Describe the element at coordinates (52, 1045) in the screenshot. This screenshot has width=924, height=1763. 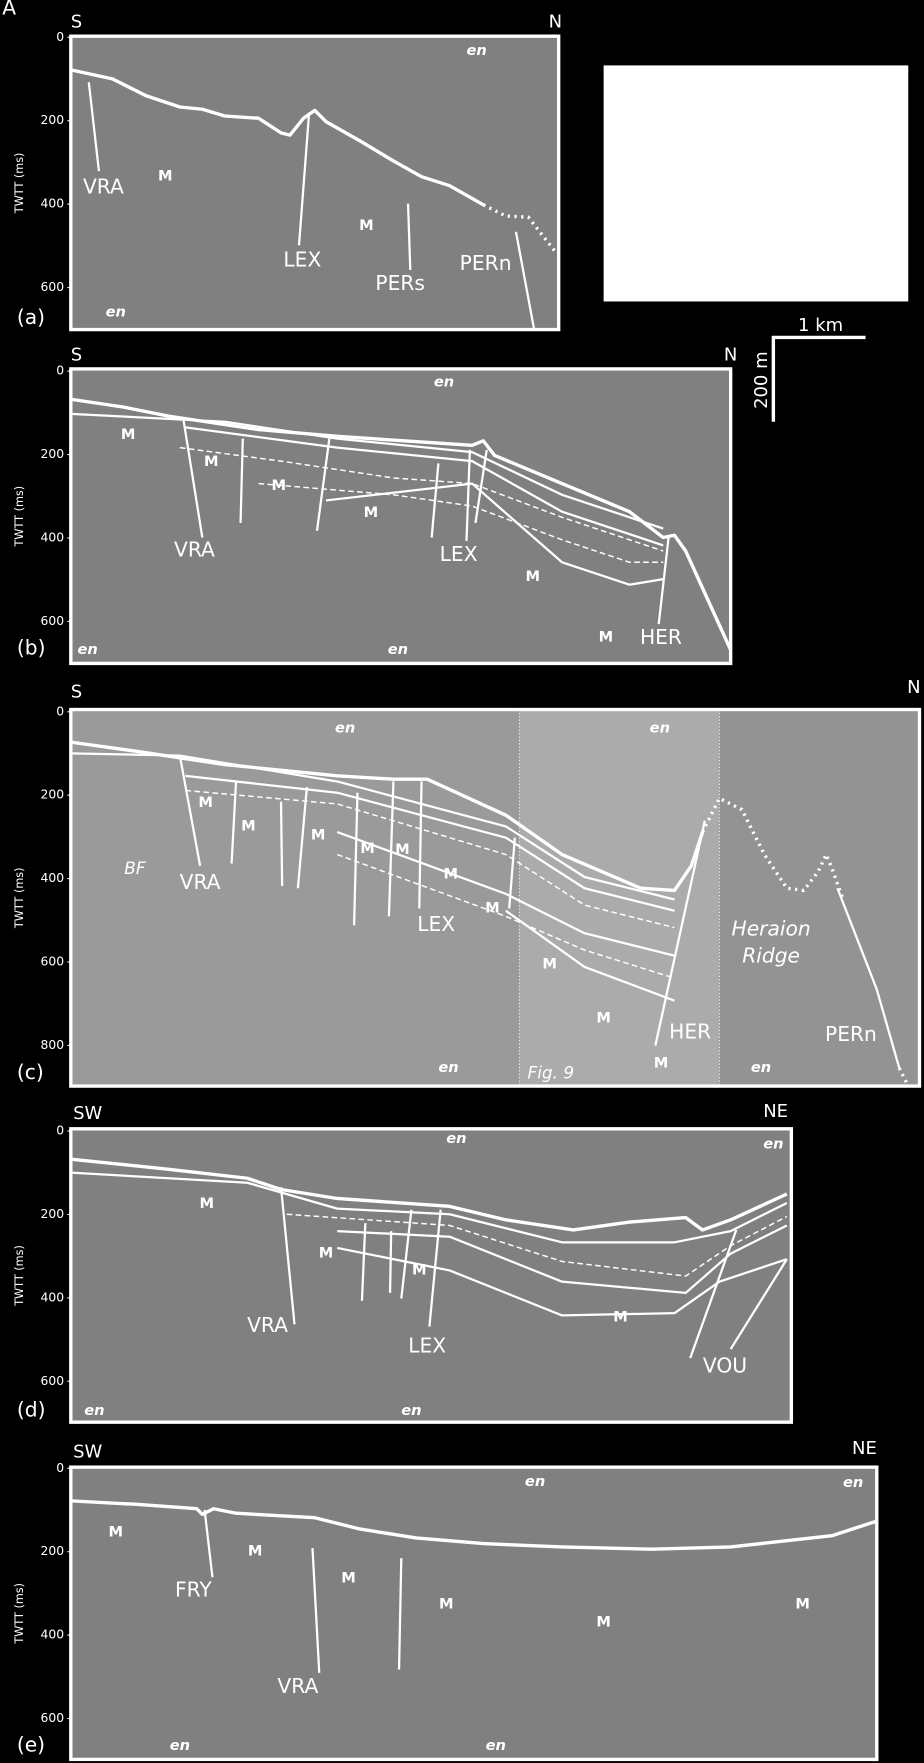
I see `y-tick-label: 800` at that location.